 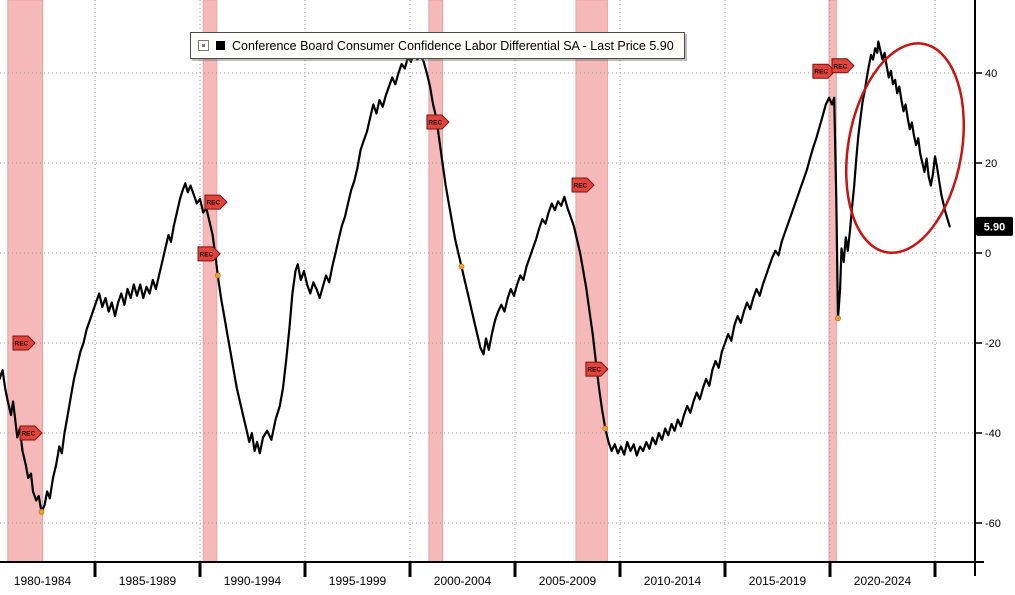 I want to click on x-axis-label: 1995-1999, so click(x=358, y=581).